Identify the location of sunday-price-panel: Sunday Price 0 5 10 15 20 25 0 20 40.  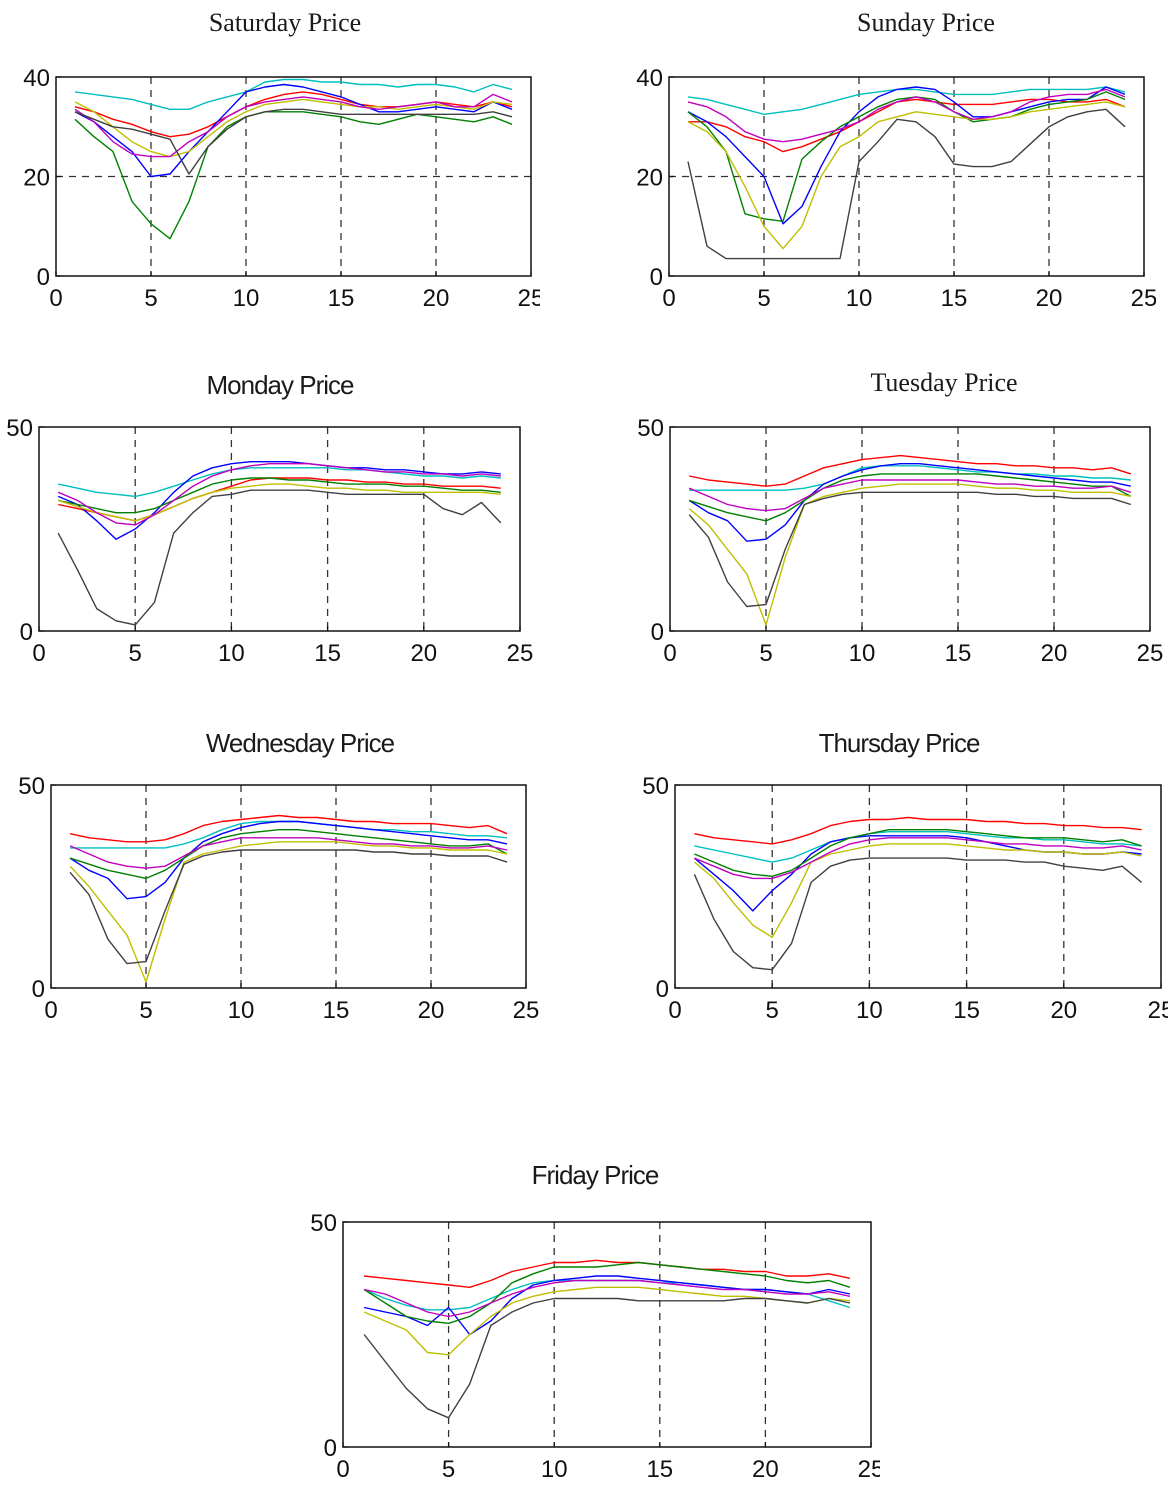
(896, 165).